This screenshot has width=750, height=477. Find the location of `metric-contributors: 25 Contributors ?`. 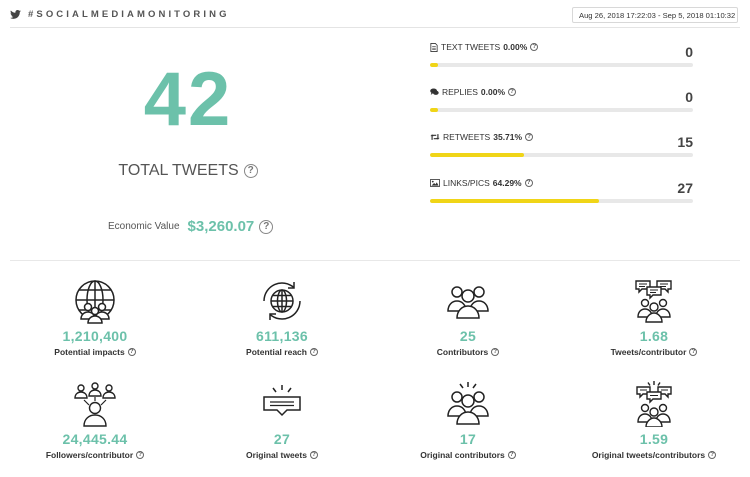

metric-contributors: 25 Contributors ? is located at coordinates (468, 317).